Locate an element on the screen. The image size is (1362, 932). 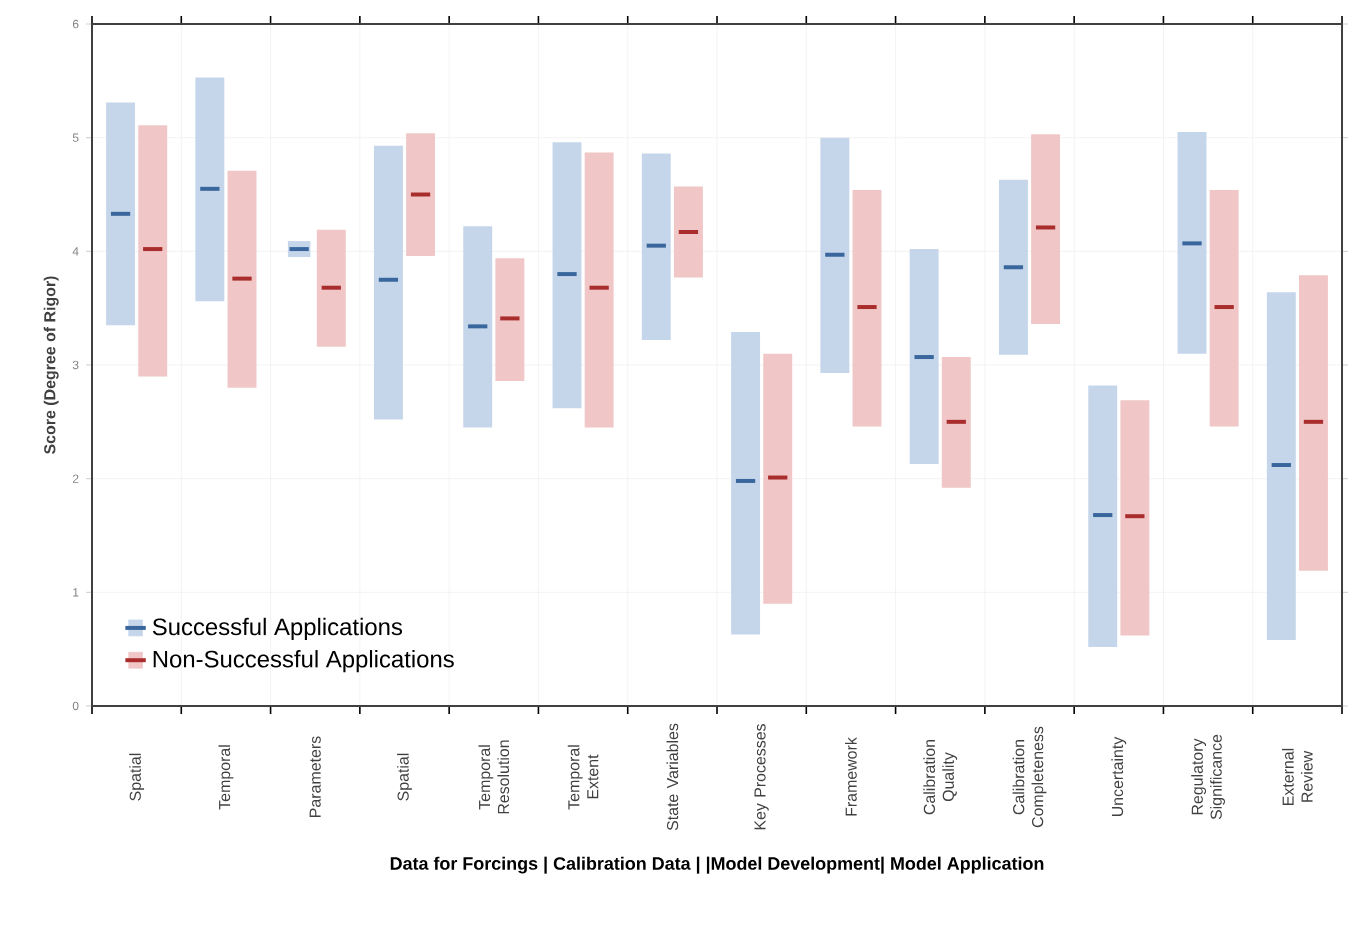
legend-label: Successful Applications is located at coordinates (277, 629).